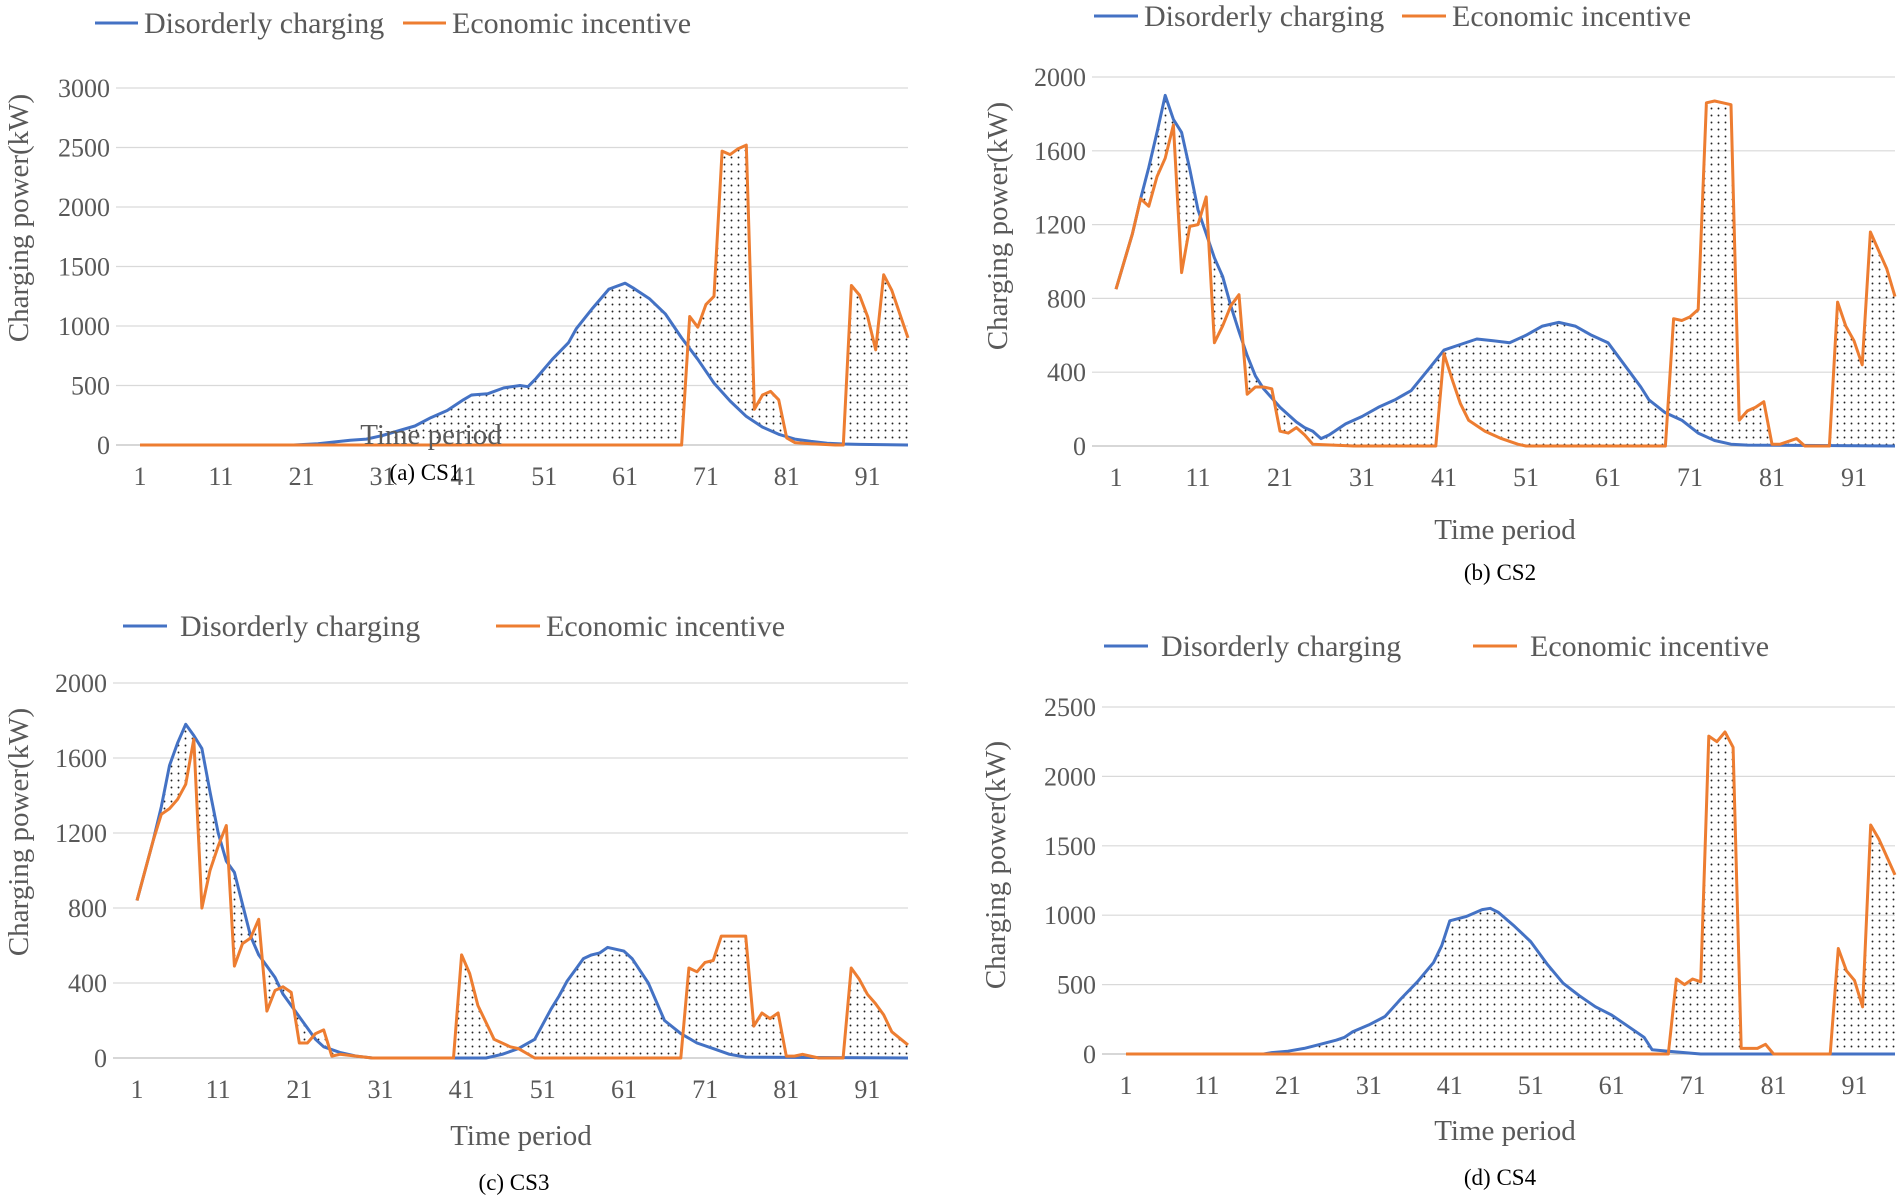 The image size is (1900, 1201). I want to click on y-tick-labels: 0 500 1000 1500 2000 2500 3000, so click(84, 267).